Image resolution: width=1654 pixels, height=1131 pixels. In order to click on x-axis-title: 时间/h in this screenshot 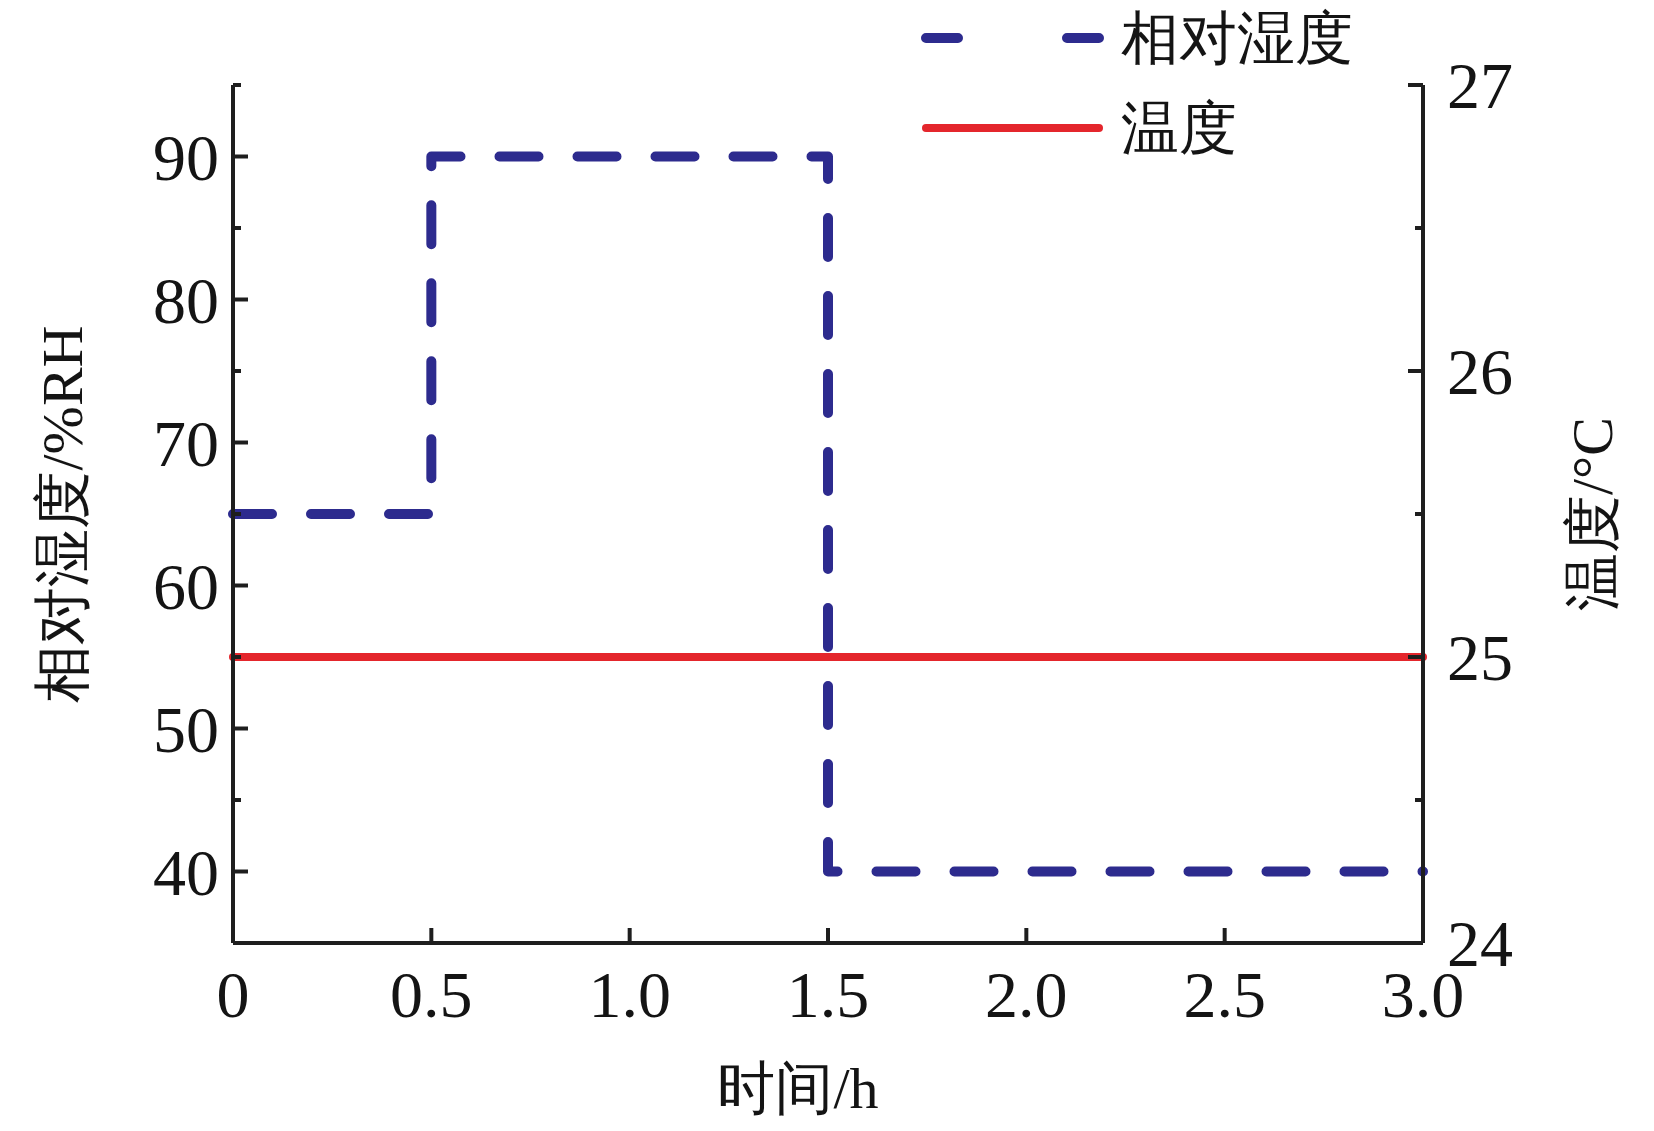, I will do `click(798, 1088)`.